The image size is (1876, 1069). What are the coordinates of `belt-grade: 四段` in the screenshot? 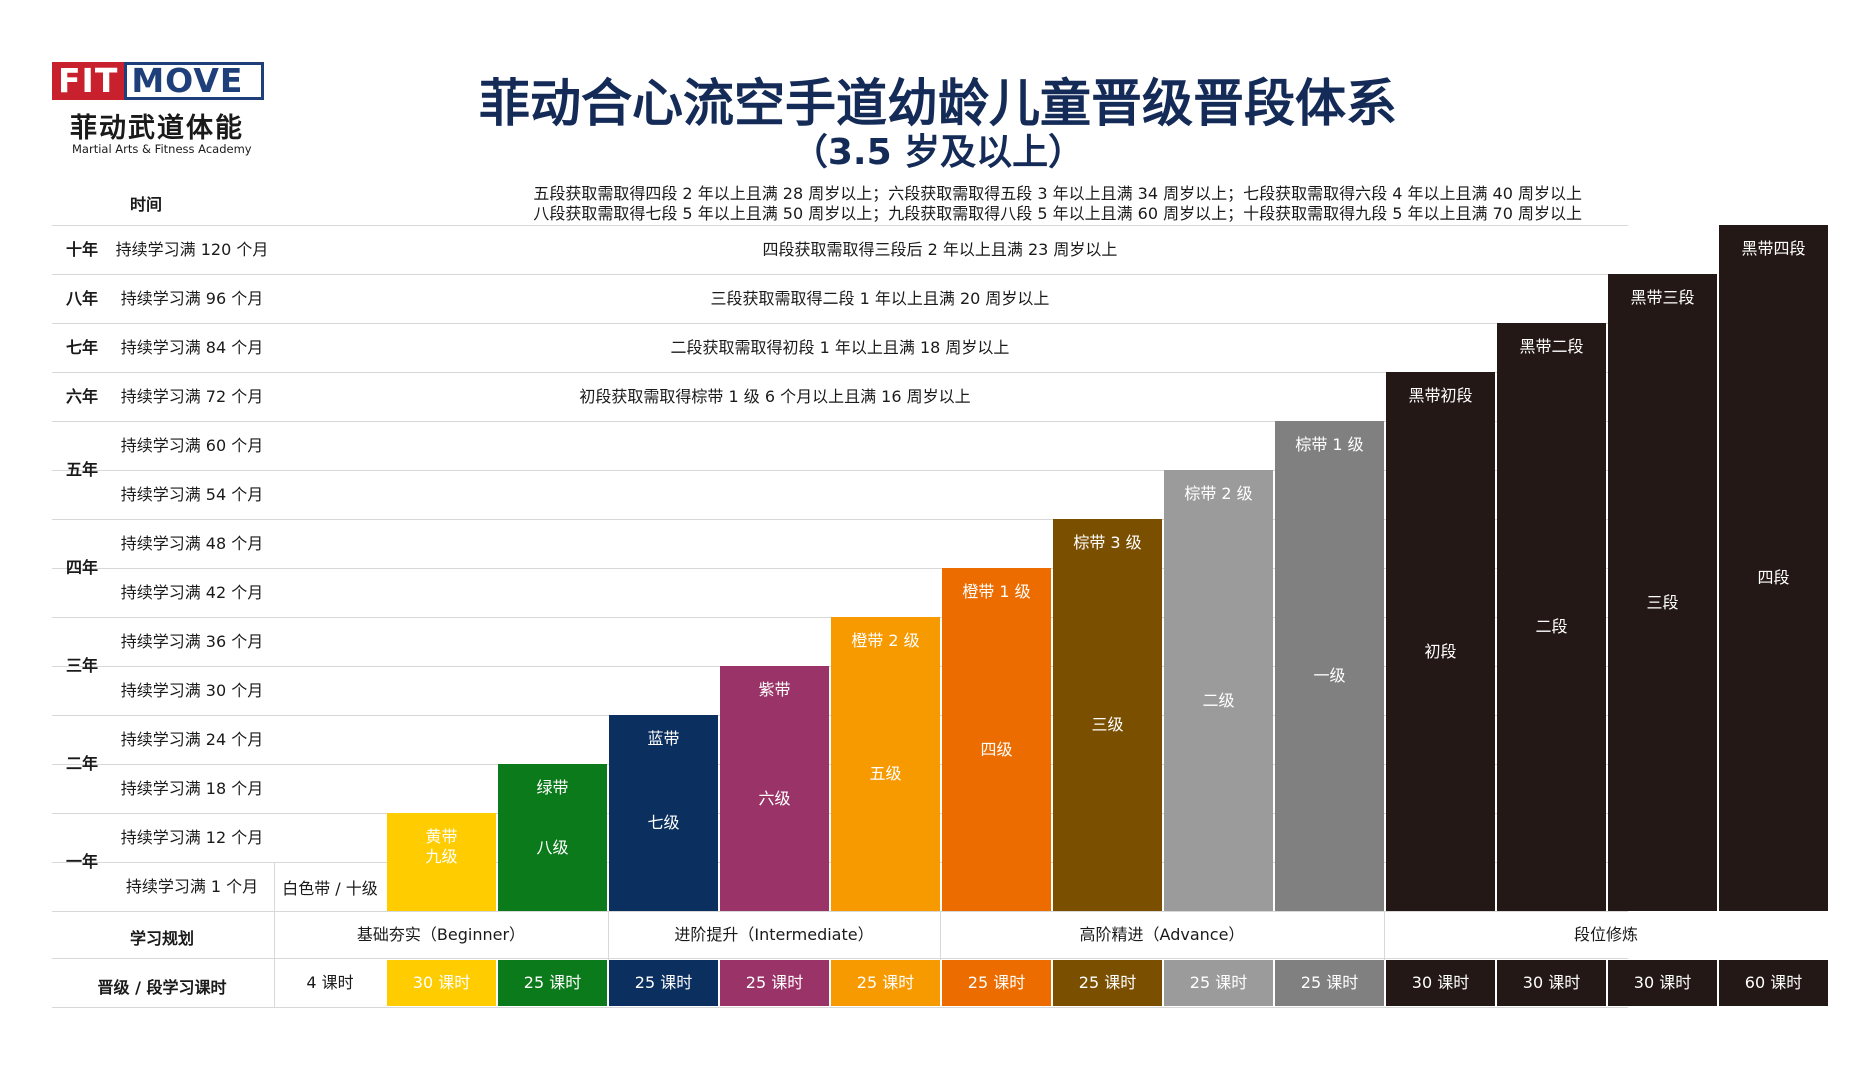 It's located at (1773, 577).